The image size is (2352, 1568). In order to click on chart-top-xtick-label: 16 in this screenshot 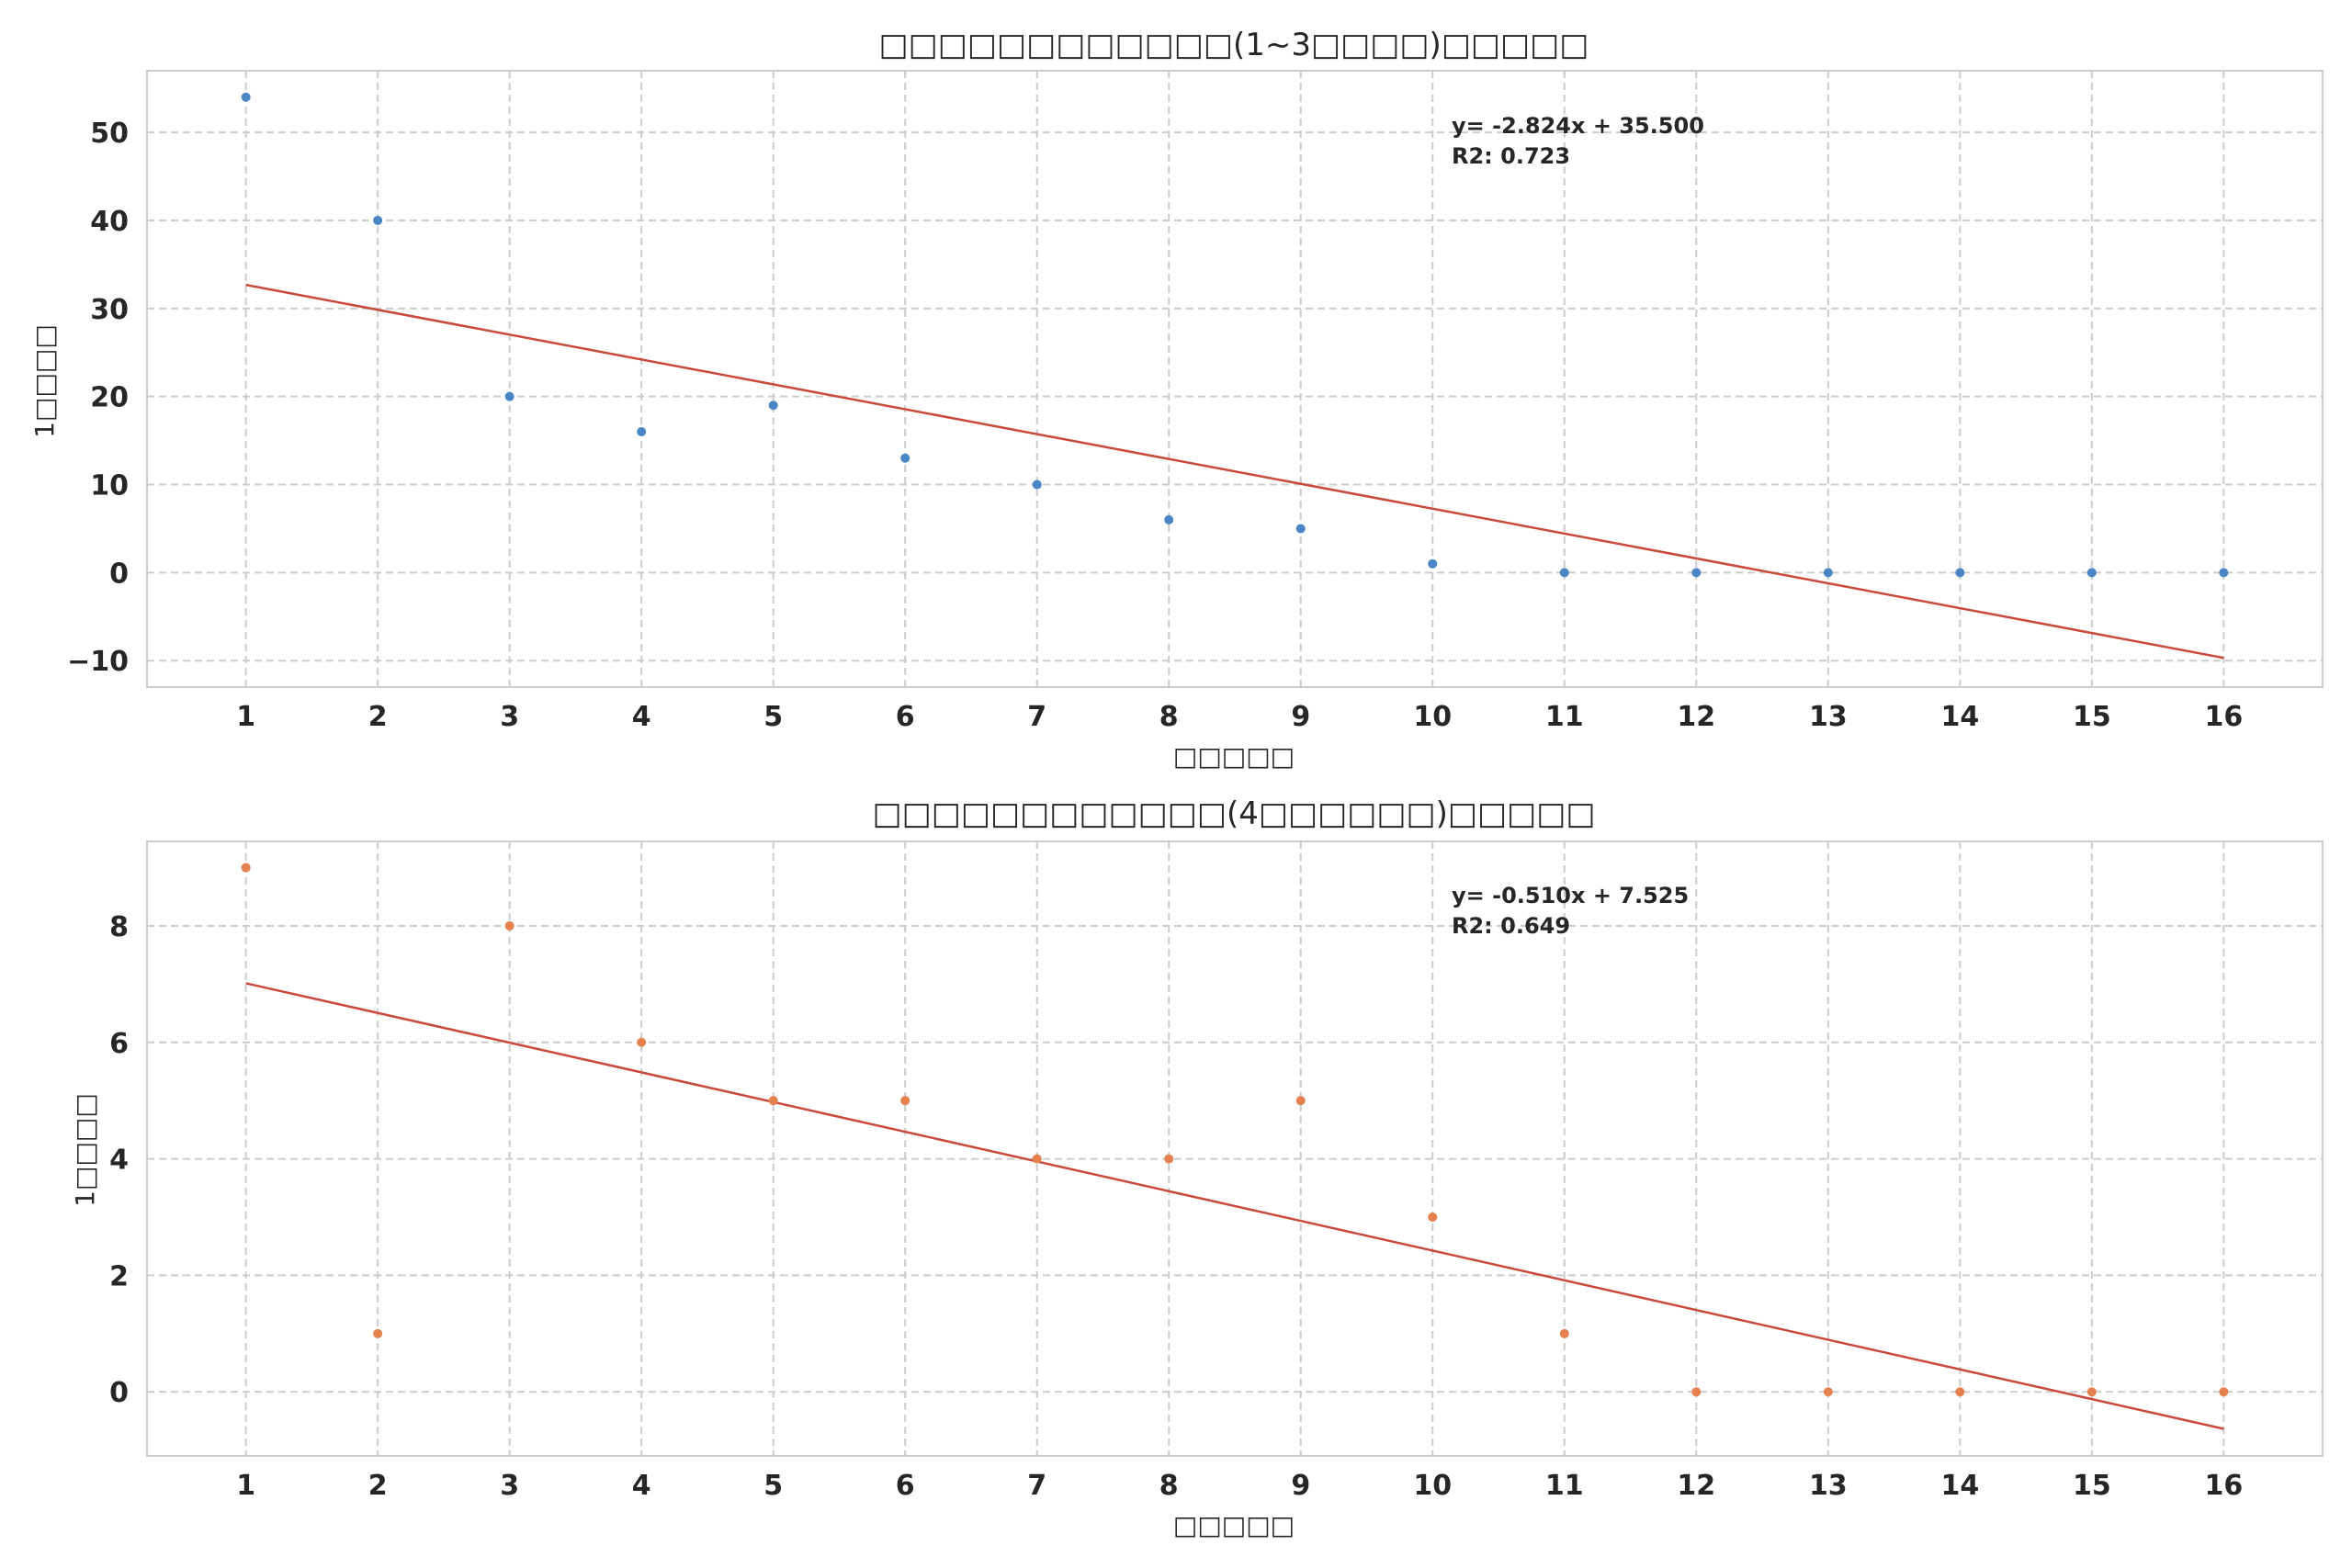, I will do `click(2224, 717)`.